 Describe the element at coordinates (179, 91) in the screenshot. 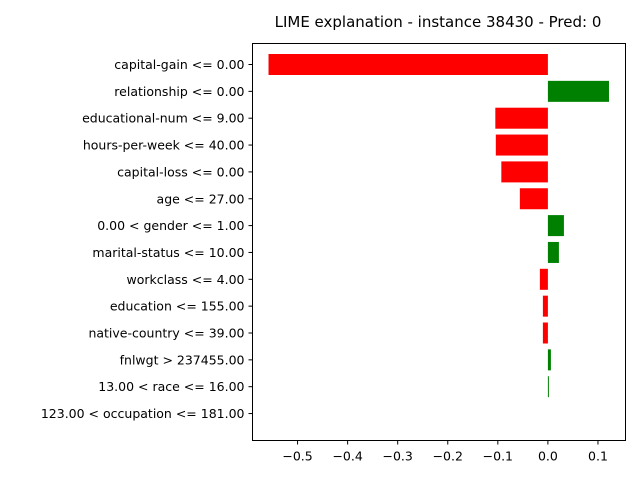

I see `y-tick-label-1: relationship <= 0.00` at that location.